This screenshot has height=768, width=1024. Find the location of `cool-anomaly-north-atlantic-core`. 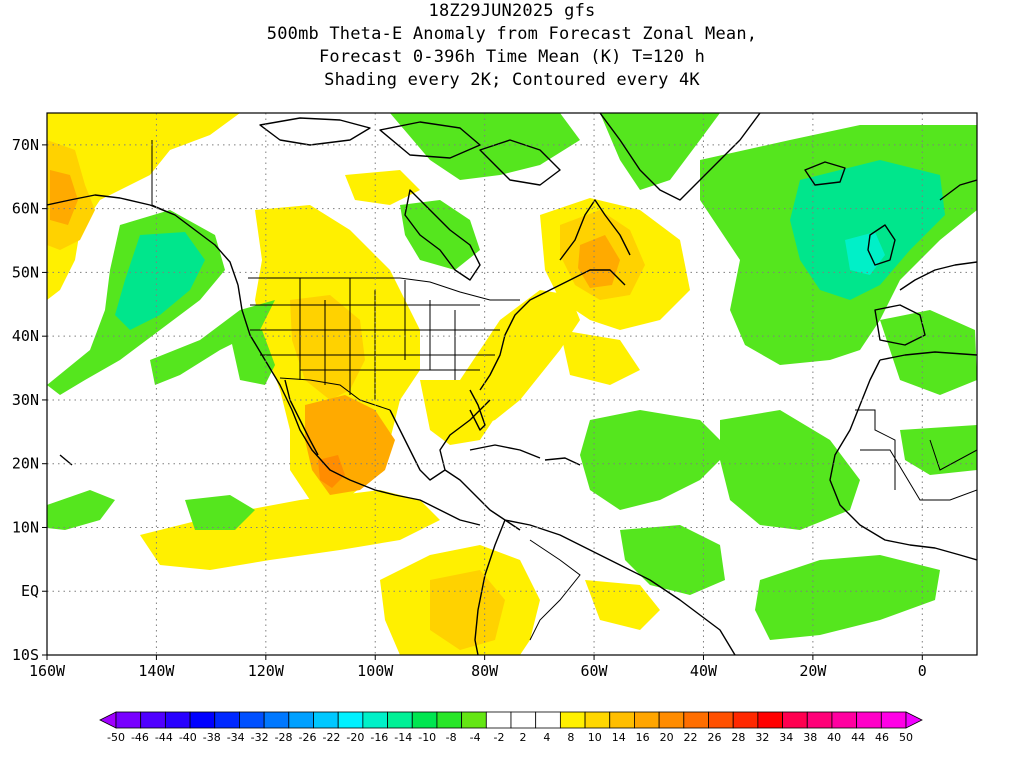

cool-anomaly-north-atlantic-core is located at coordinates (867, 230).